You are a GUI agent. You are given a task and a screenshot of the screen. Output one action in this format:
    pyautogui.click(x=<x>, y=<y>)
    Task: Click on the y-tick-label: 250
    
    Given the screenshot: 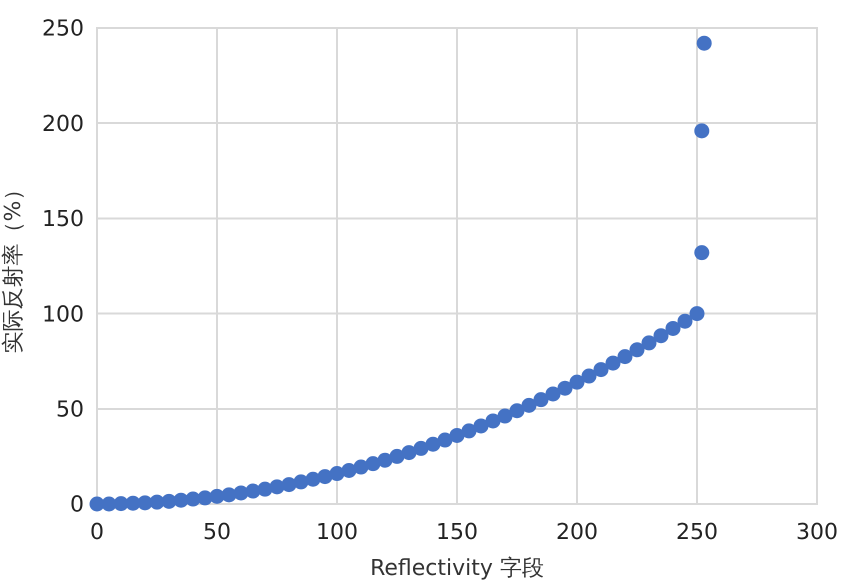 What is the action you would take?
    pyautogui.click(x=63, y=29)
    